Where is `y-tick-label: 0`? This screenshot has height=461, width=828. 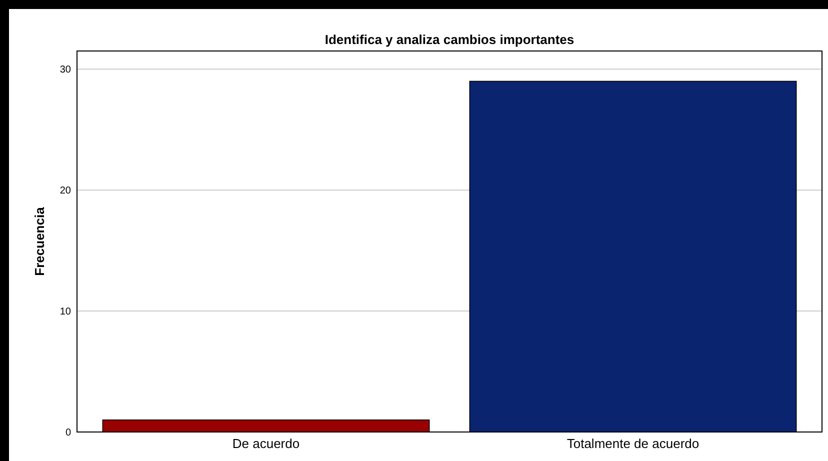
y-tick-label: 0 is located at coordinates (68, 433).